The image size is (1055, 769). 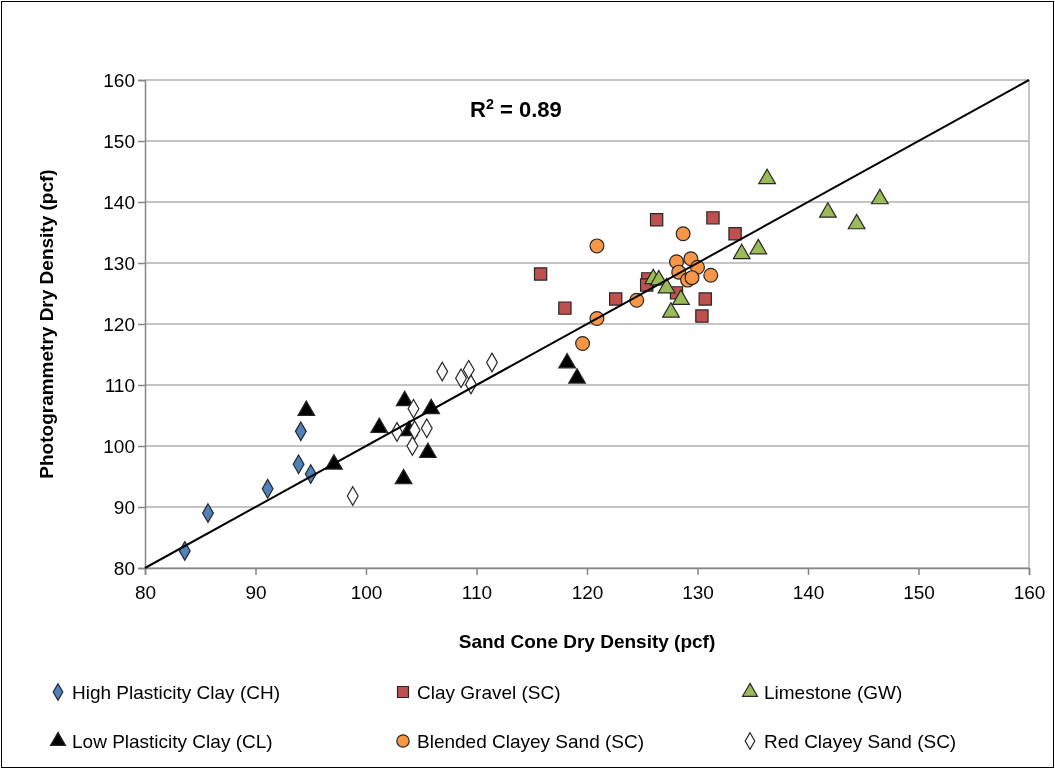 I want to click on x-tick-label: 100, so click(x=366, y=592).